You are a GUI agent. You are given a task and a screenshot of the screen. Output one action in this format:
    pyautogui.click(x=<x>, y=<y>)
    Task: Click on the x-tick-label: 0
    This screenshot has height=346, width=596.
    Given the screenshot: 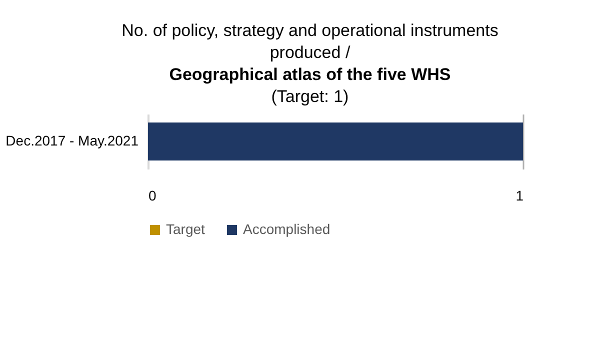 What is the action you would take?
    pyautogui.click(x=152, y=196)
    